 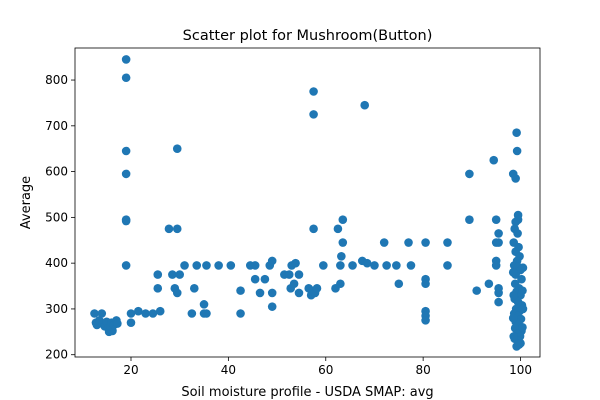 What do you see at coordinates (308, 36) in the screenshot?
I see `chart-title: Scatter plot for Mushroom(Button)` at bounding box center [308, 36].